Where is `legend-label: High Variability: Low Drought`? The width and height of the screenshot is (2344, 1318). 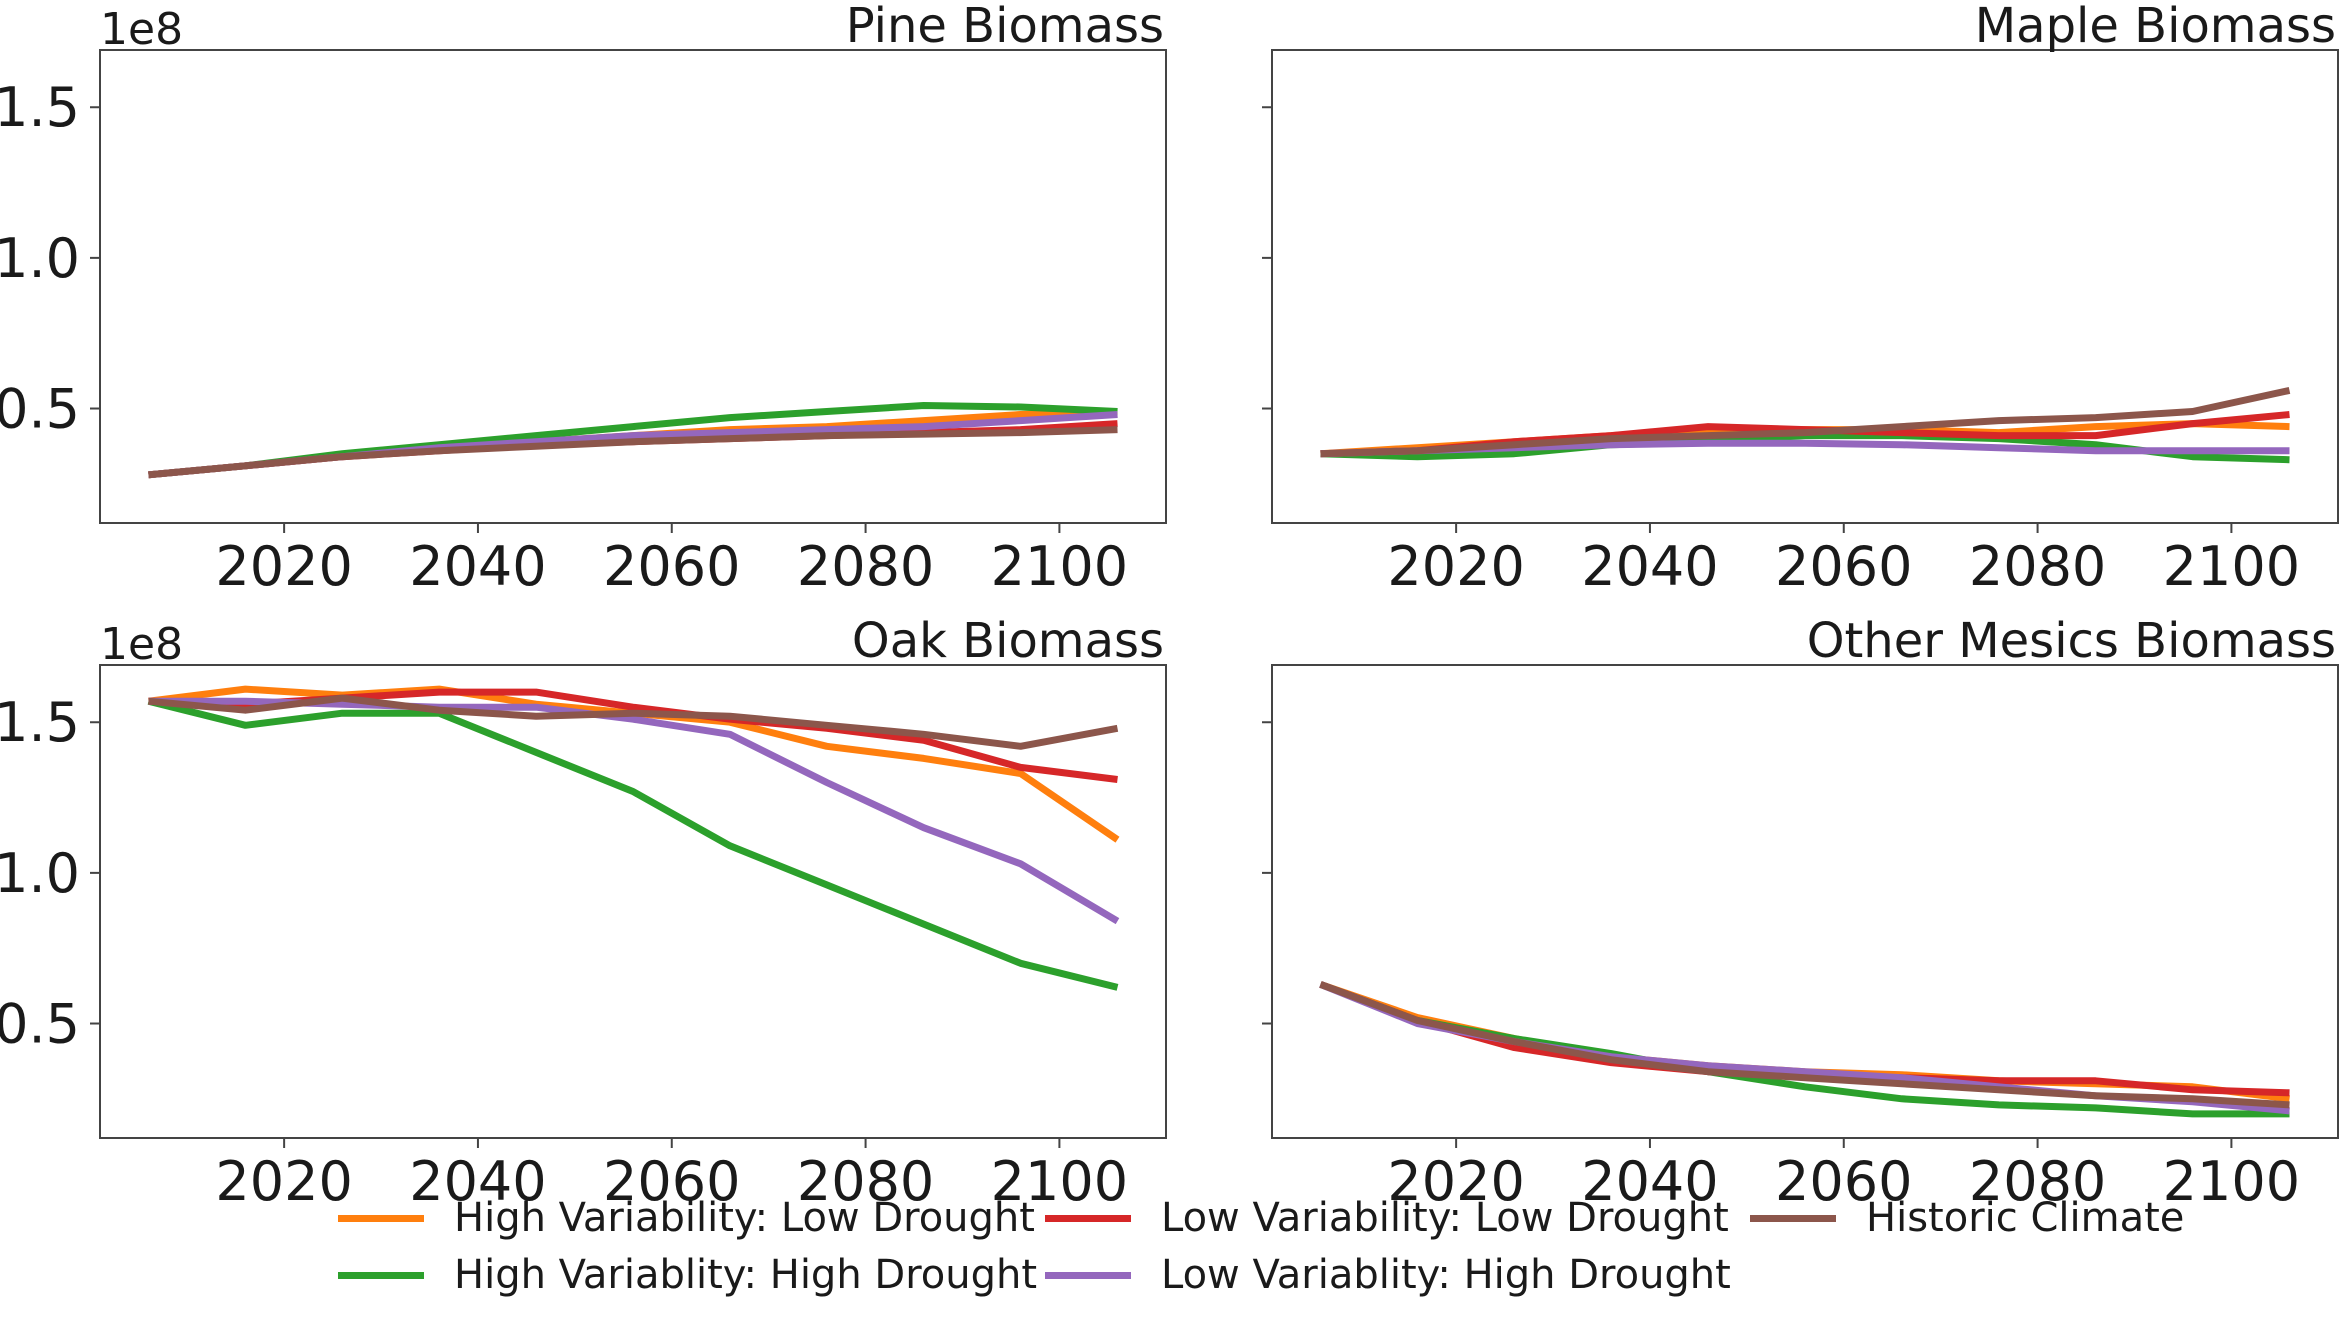
legend-label: High Variability: Low Drought is located at coordinates (744, 1218).